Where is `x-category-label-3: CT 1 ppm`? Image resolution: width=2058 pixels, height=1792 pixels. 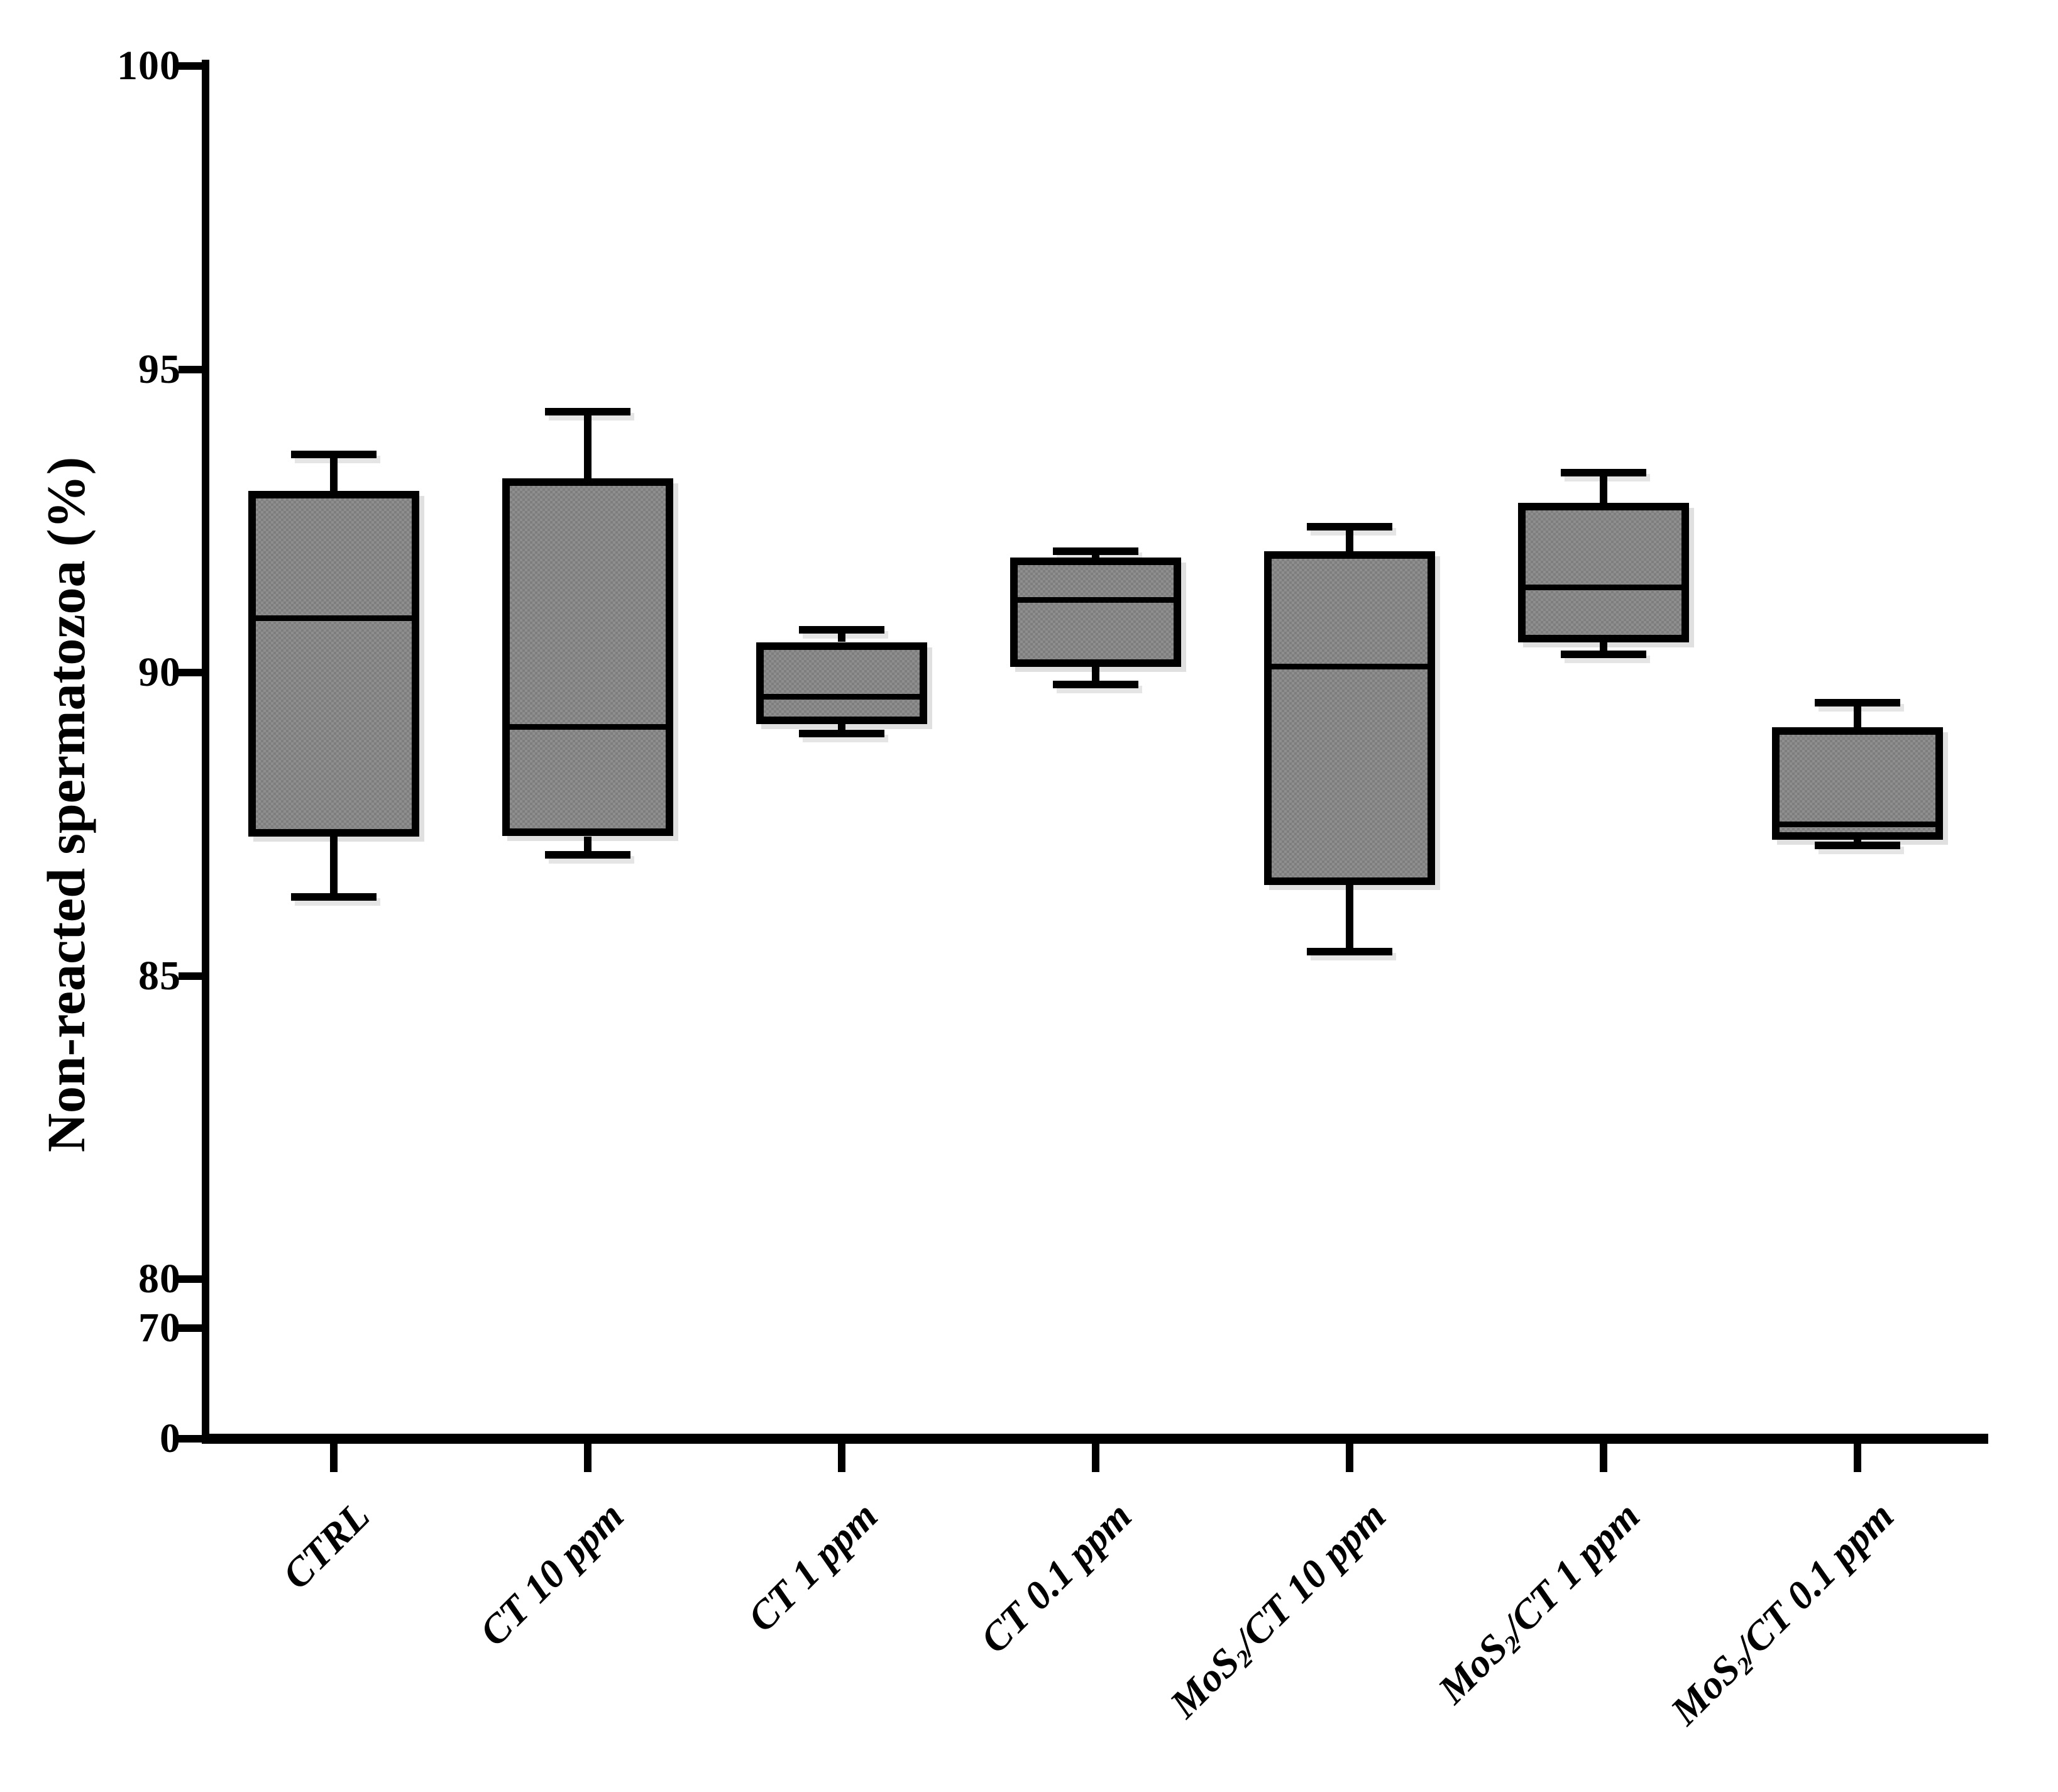 x-category-label-3: CT 1 ppm is located at coordinates (813, 1567).